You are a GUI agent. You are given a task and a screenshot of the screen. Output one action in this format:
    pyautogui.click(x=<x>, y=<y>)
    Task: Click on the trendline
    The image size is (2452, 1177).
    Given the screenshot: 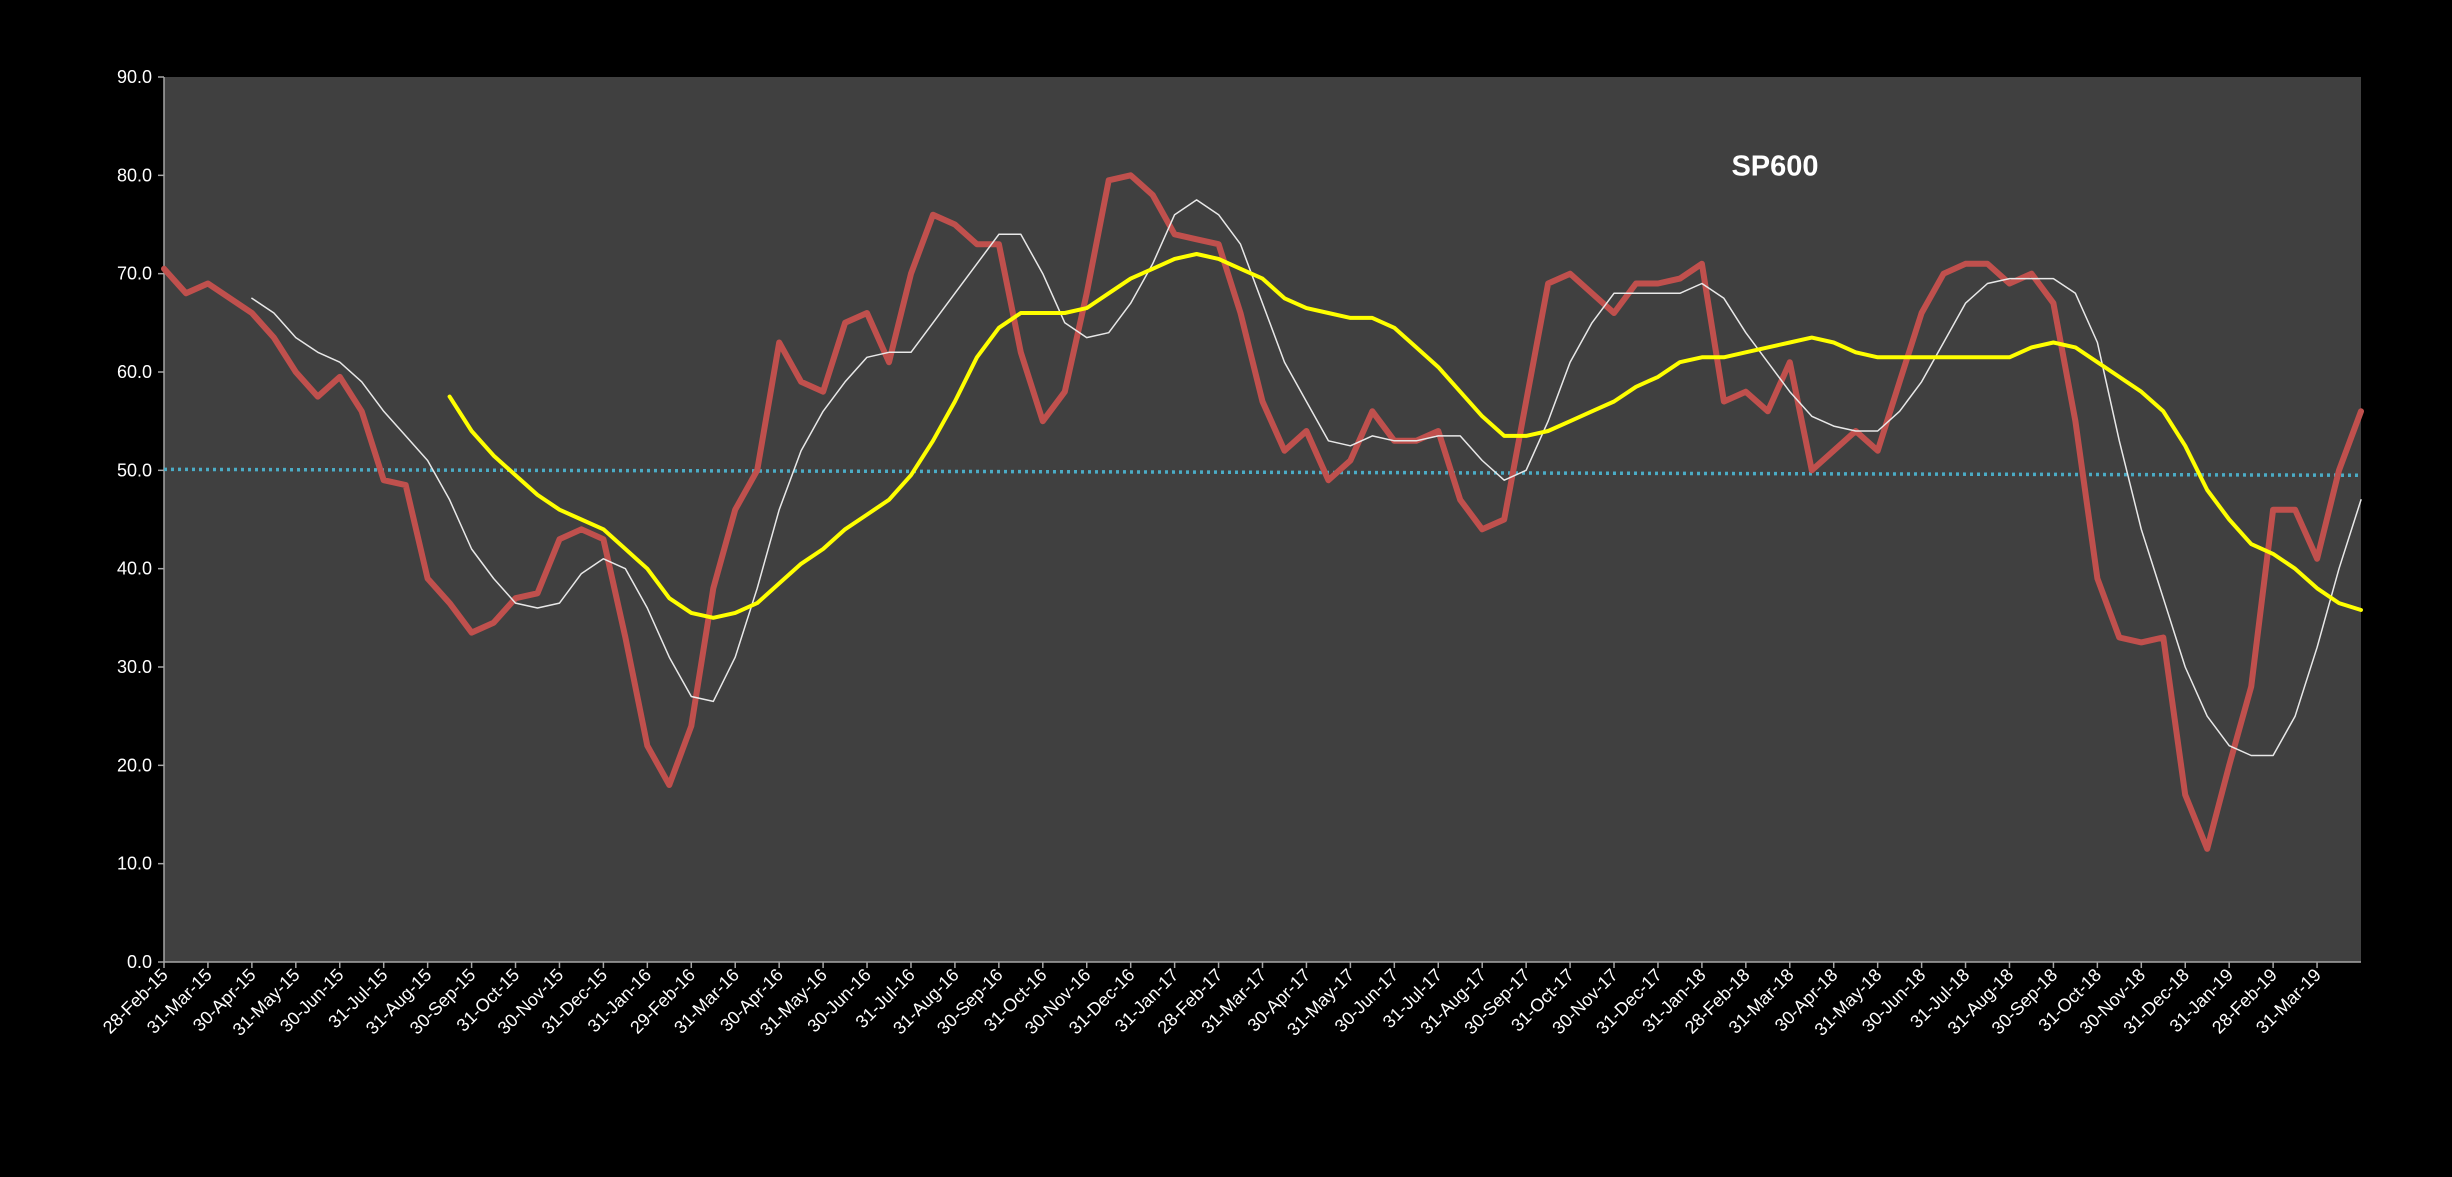 What is the action you would take?
    pyautogui.click(x=1262, y=472)
    